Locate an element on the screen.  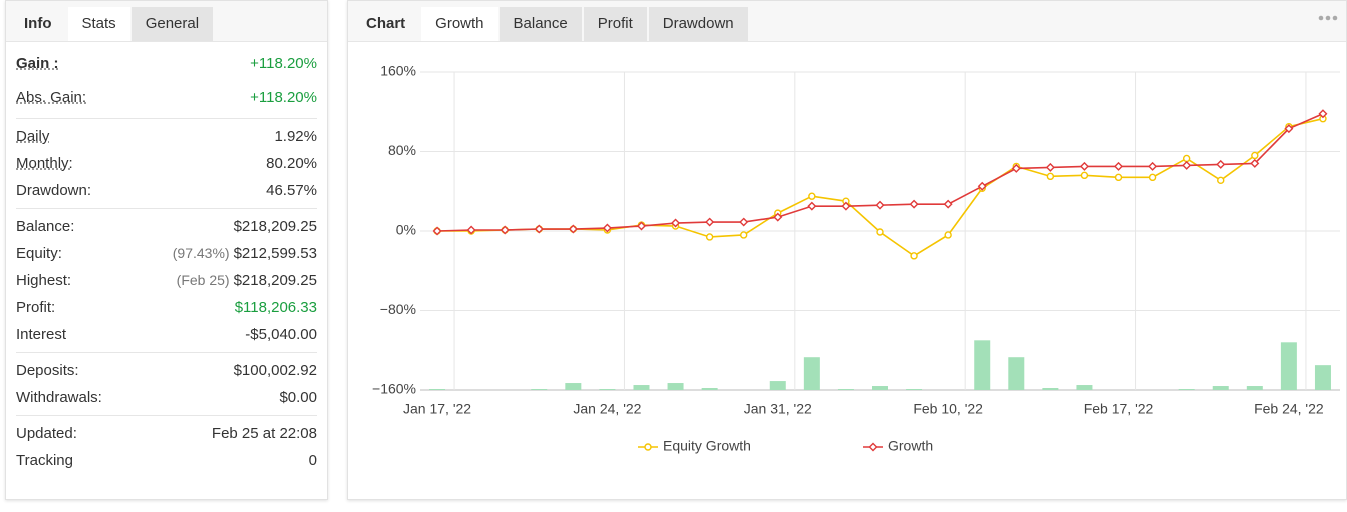
legend-item: Equity Growth is located at coordinates (694, 446).